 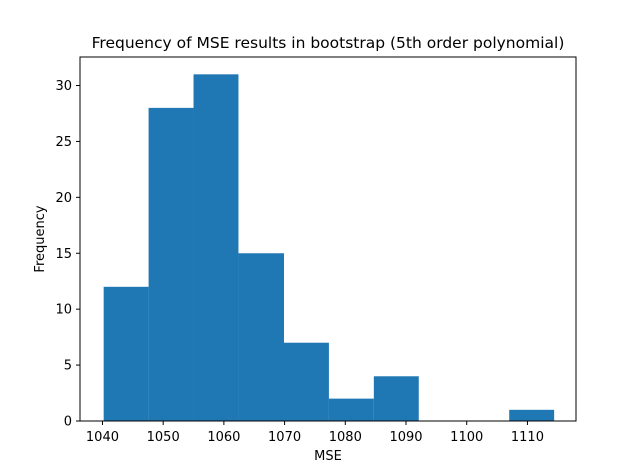 I want to click on x-tick-label: 1090, so click(x=405, y=437).